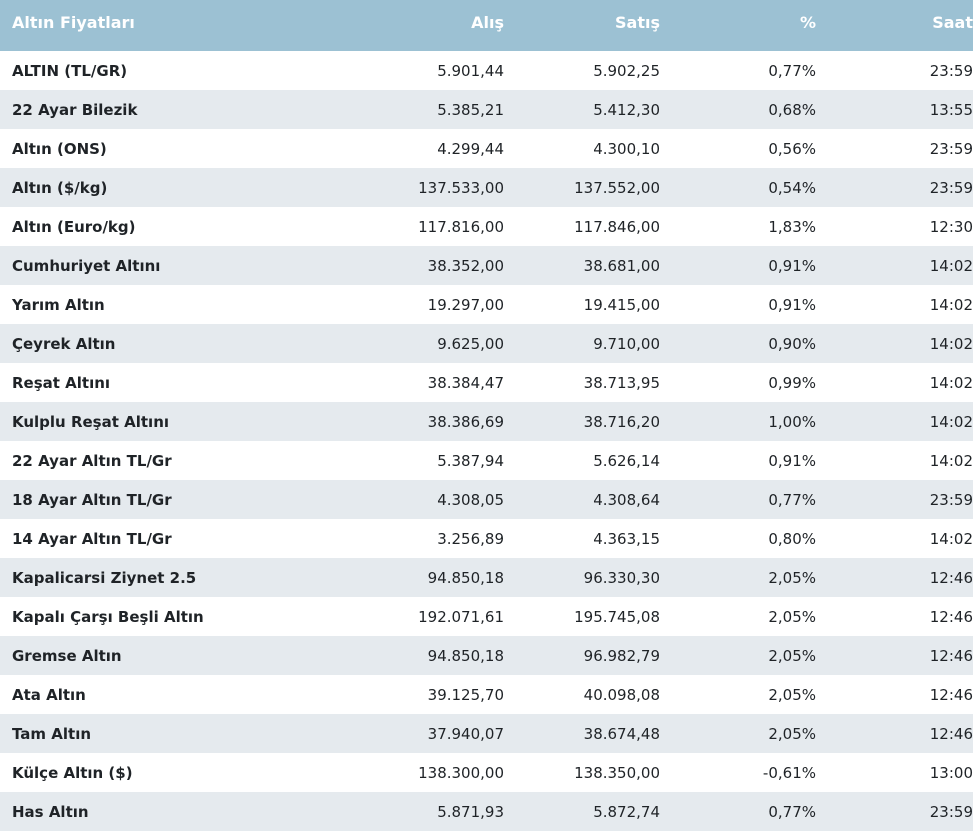  Describe the element at coordinates (92, 499) in the screenshot. I see `cell-name: 18 Ayar Altın TL/Gr` at that location.